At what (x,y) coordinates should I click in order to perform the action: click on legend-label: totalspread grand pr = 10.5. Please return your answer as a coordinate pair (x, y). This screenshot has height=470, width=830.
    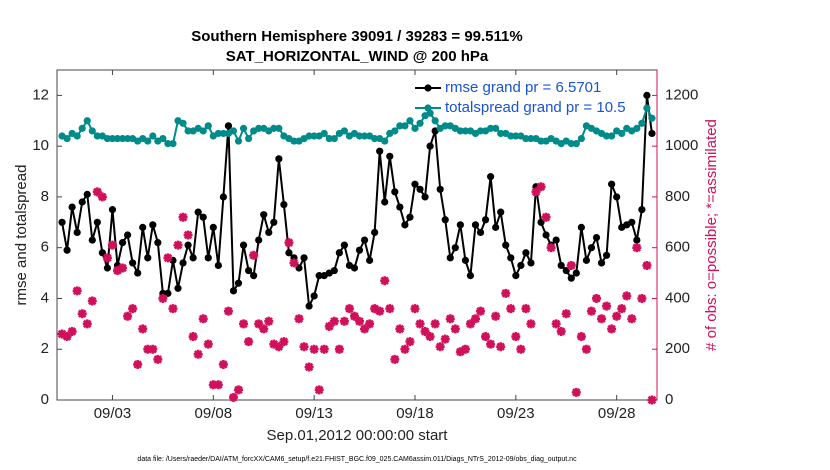
    Looking at the image, I should click on (535, 107).